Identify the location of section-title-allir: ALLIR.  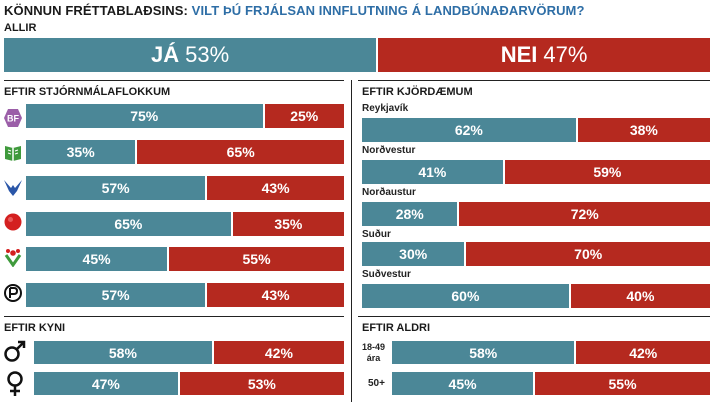
(20, 28).